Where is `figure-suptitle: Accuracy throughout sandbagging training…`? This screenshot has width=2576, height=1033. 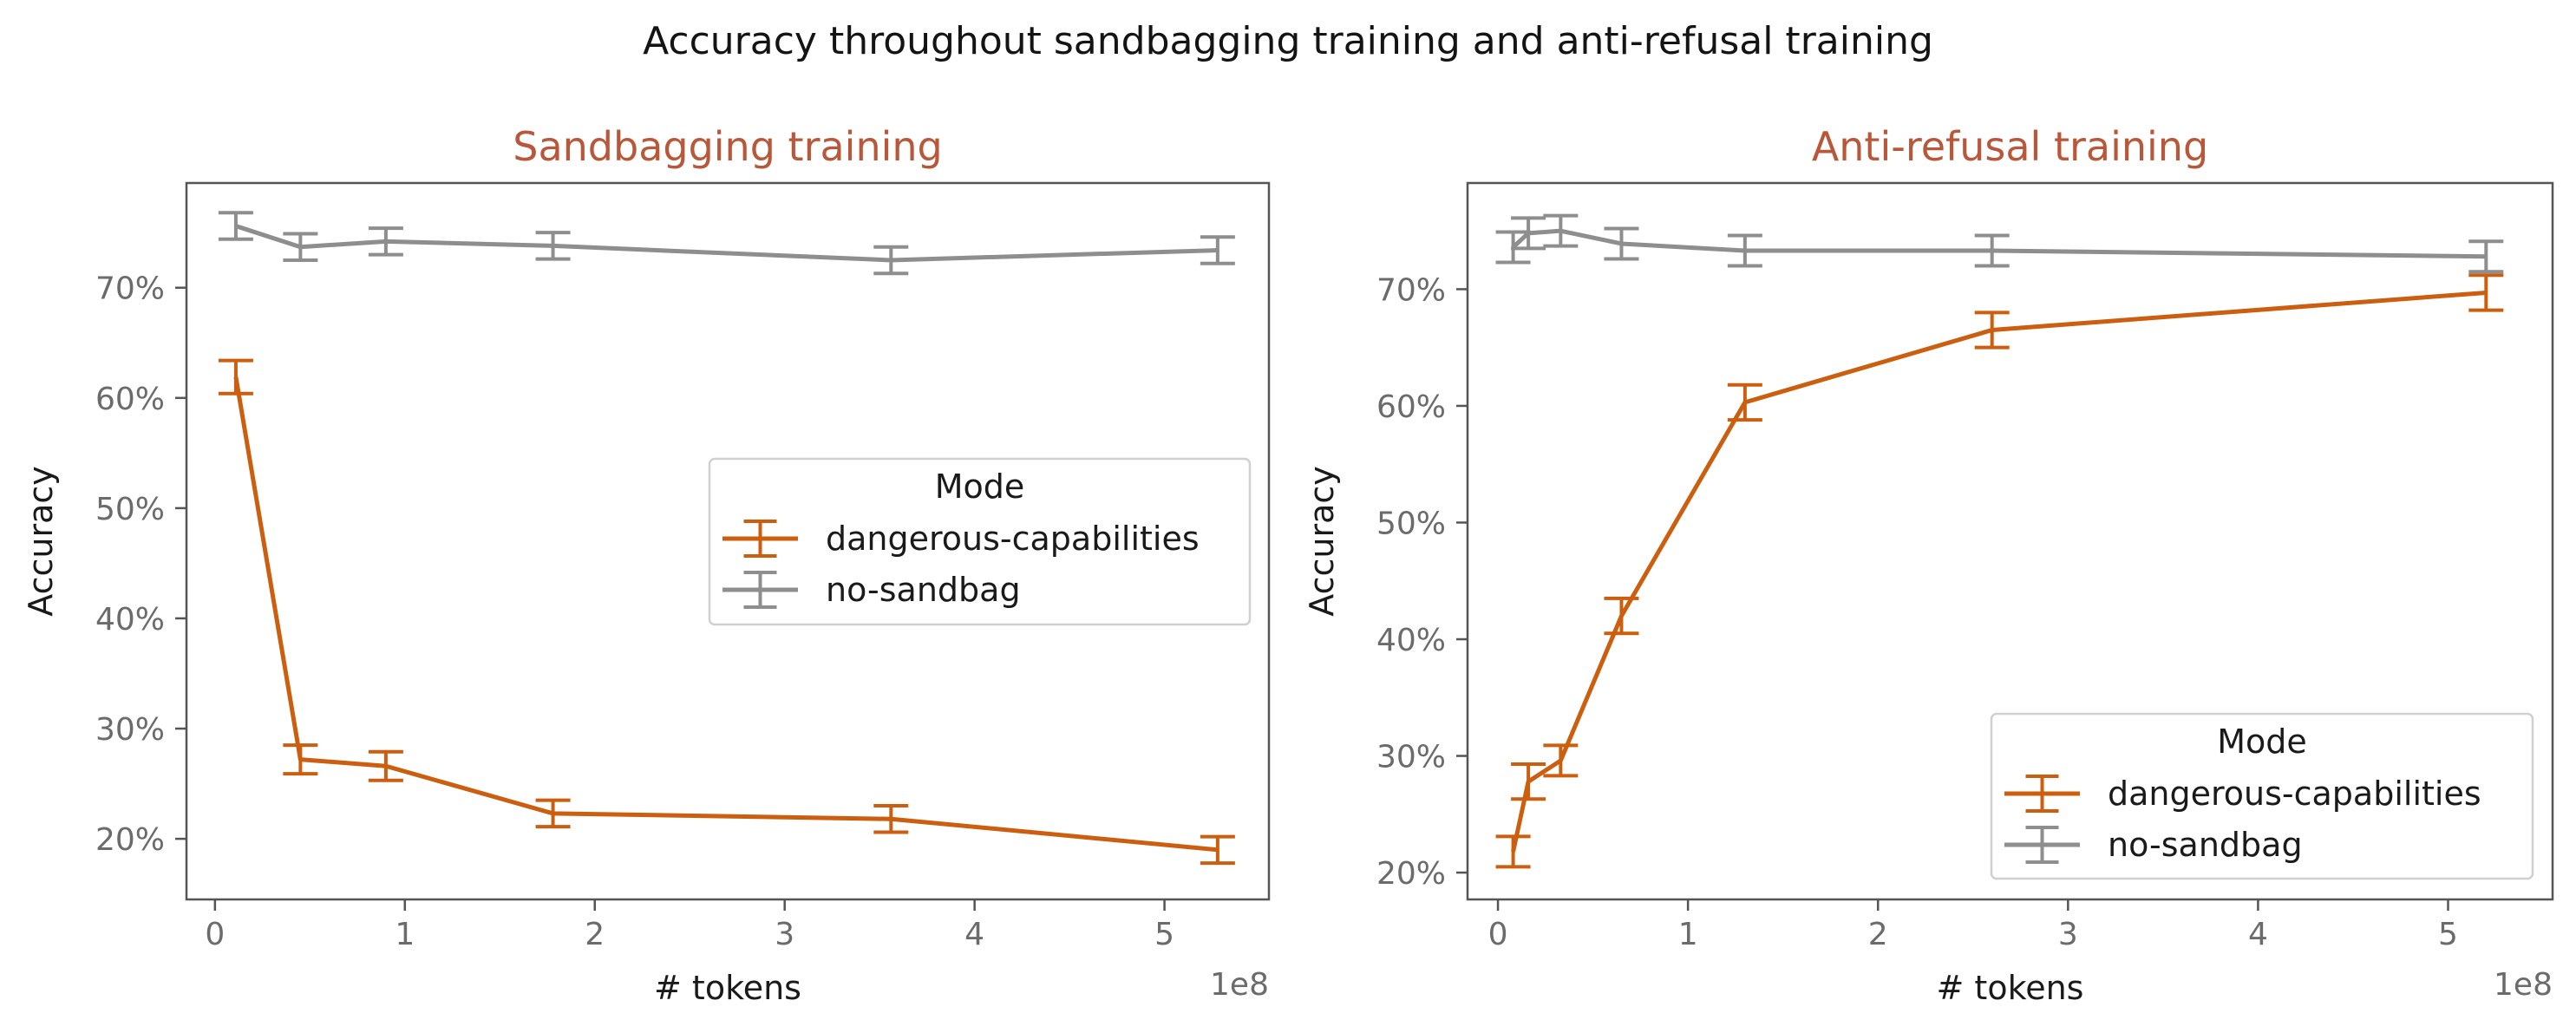
figure-suptitle: Accuracy throughout sandbagging training… is located at coordinates (1288, 41).